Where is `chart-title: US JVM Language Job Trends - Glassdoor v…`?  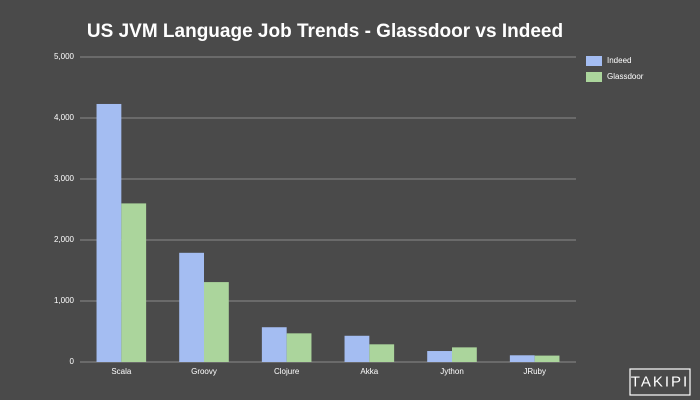
chart-title: US JVM Language Job Trends - Glassdoor v… is located at coordinates (325, 31).